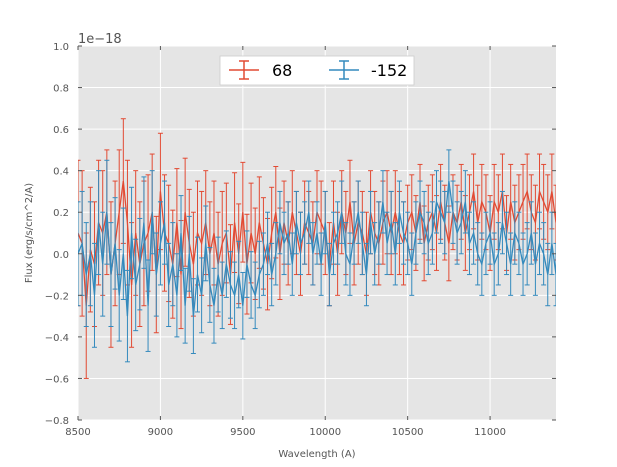 Image resolution: width=617 pixels, height=467 pixels. I want to click on legend: 68 -152, so click(317, 70).